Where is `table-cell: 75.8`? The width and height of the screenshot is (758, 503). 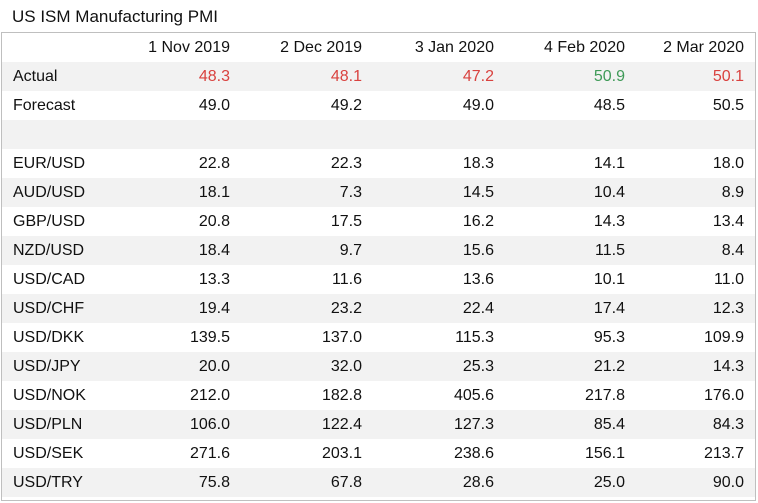 table-cell: 75.8 is located at coordinates (166, 482).